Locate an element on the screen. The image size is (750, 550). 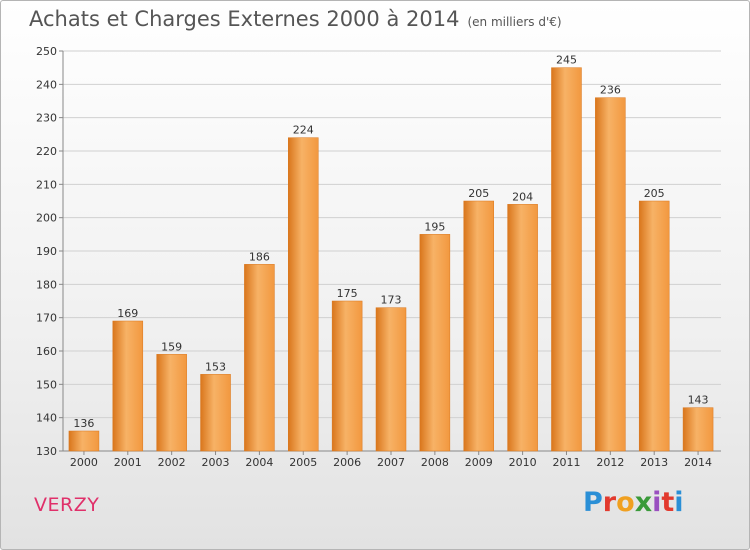
commune-name: VERZY is located at coordinates (67, 505).